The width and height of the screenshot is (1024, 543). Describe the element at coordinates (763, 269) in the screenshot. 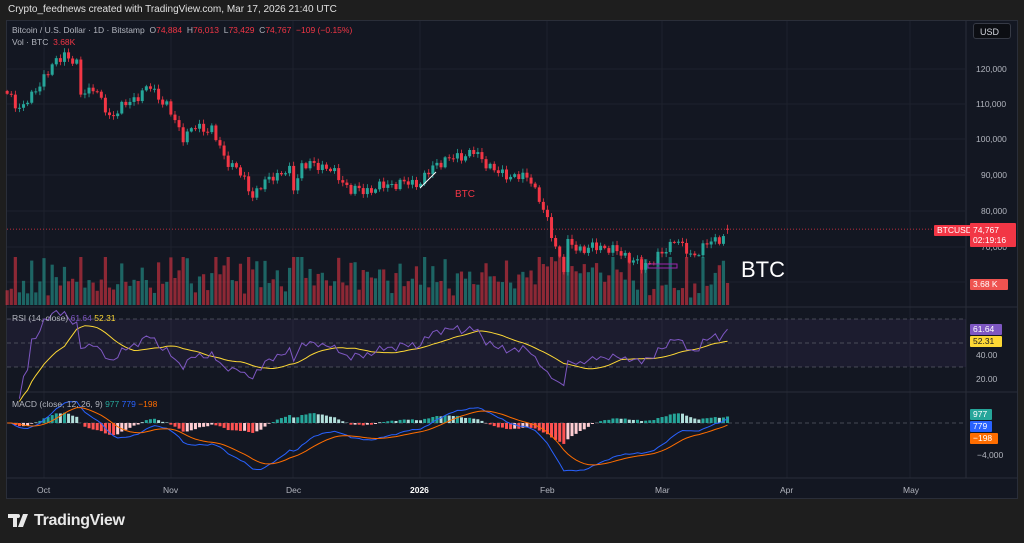

I see `btc-annotation-large: BTC` at that location.